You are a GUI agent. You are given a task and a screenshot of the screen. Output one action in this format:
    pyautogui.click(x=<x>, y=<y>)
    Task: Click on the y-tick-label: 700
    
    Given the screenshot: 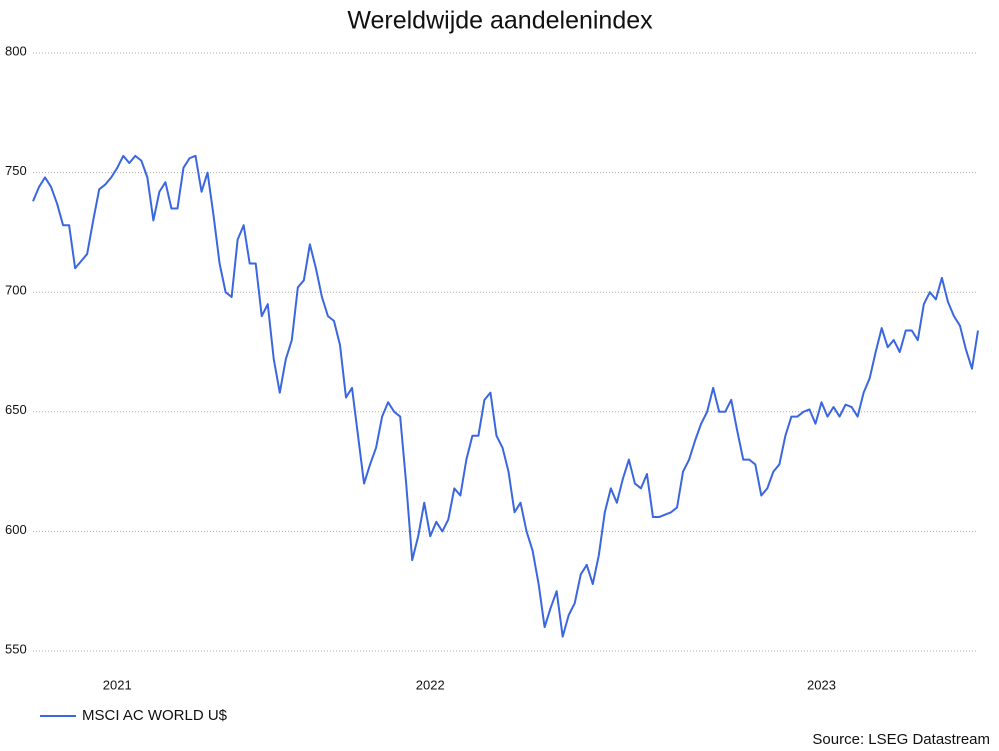 What is the action you would take?
    pyautogui.click(x=16, y=290)
    